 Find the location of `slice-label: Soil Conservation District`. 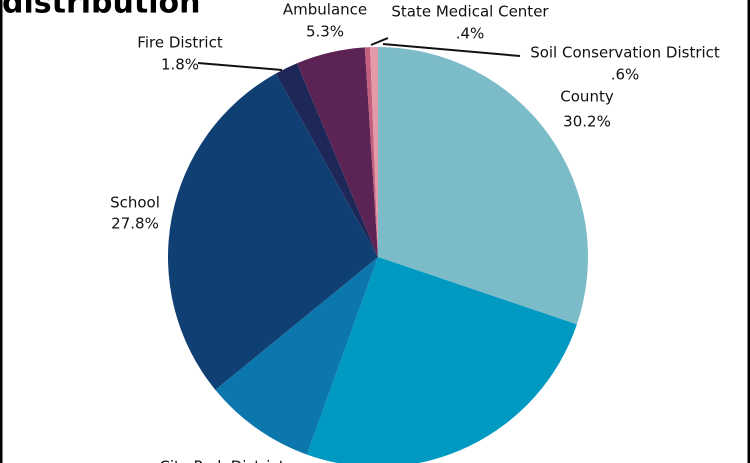

slice-label: Soil Conservation District is located at coordinates (625, 53).